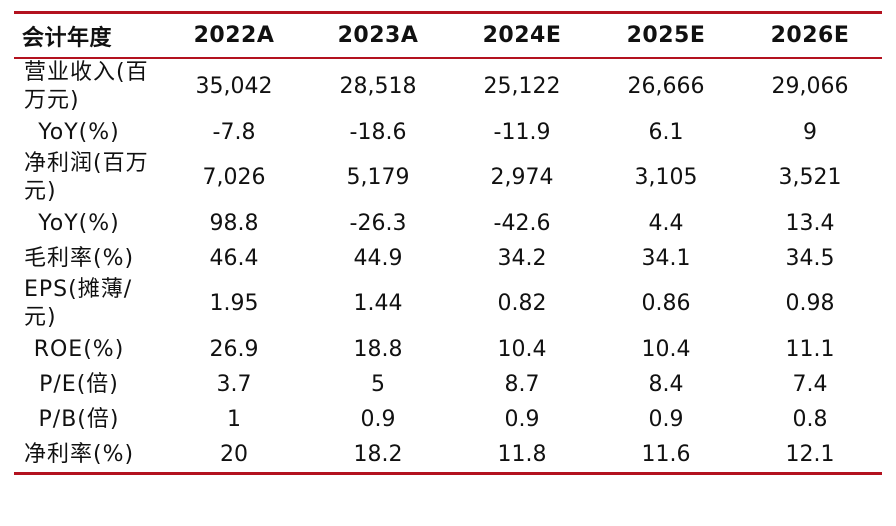  What do you see at coordinates (234, 35) in the screenshot?
I see `header-cell-2022a: 2022A` at bounding box center [234, 35].